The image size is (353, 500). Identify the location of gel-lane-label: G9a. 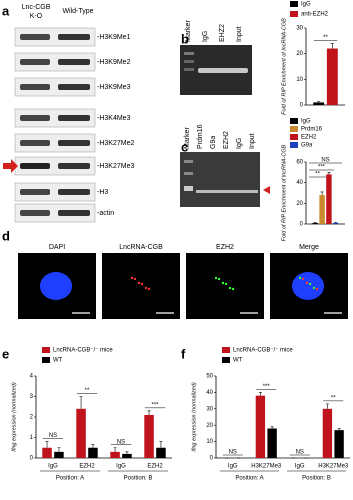
(213, 142).